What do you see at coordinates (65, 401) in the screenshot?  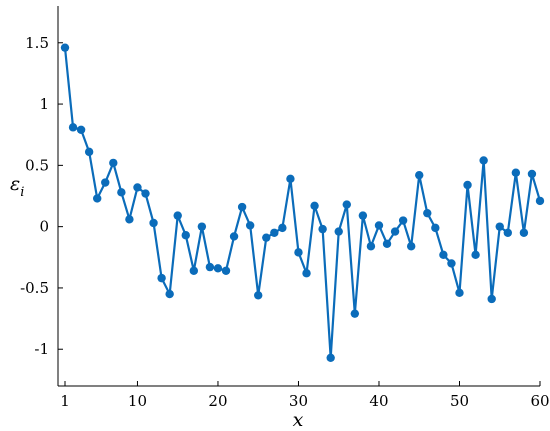 I see `x-tick-label: 1` at bounding box center [65, 401].